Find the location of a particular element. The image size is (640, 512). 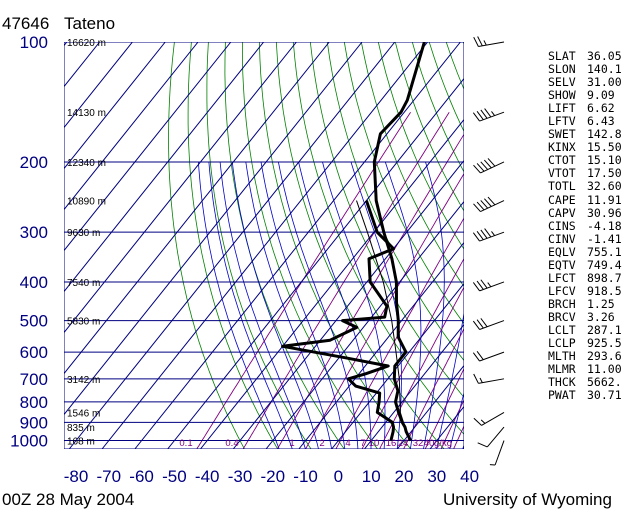

temperature-tick-label: 30 is located at coordinates (436, 476).